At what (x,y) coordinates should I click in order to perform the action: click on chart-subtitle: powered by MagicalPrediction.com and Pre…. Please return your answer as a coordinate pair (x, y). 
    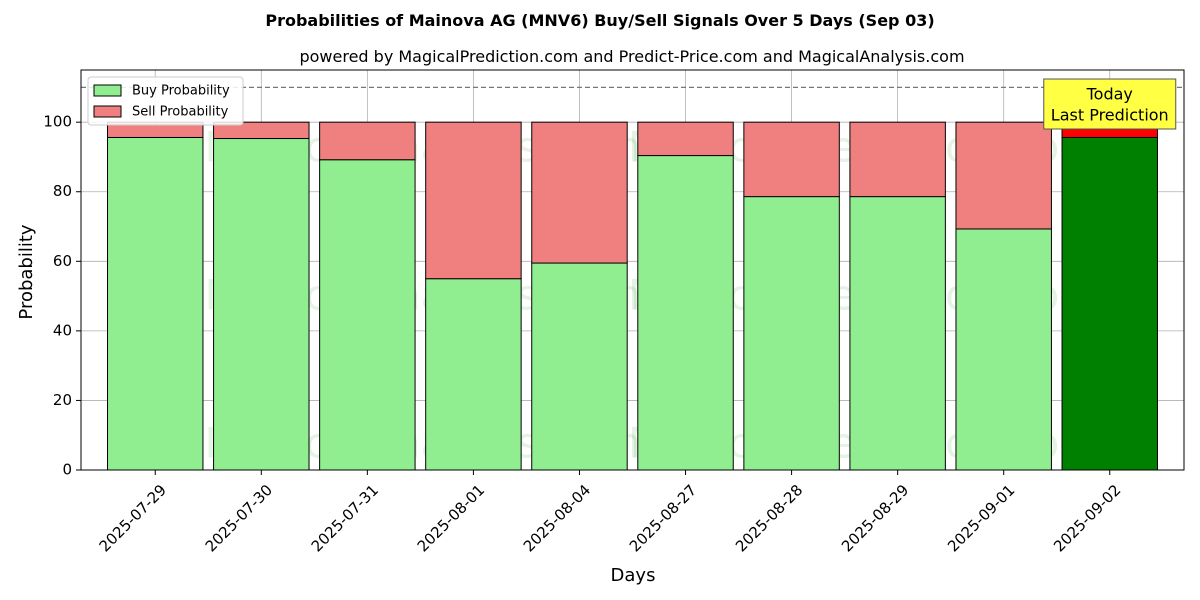
    Looking at the image, I should click on (631, 56).